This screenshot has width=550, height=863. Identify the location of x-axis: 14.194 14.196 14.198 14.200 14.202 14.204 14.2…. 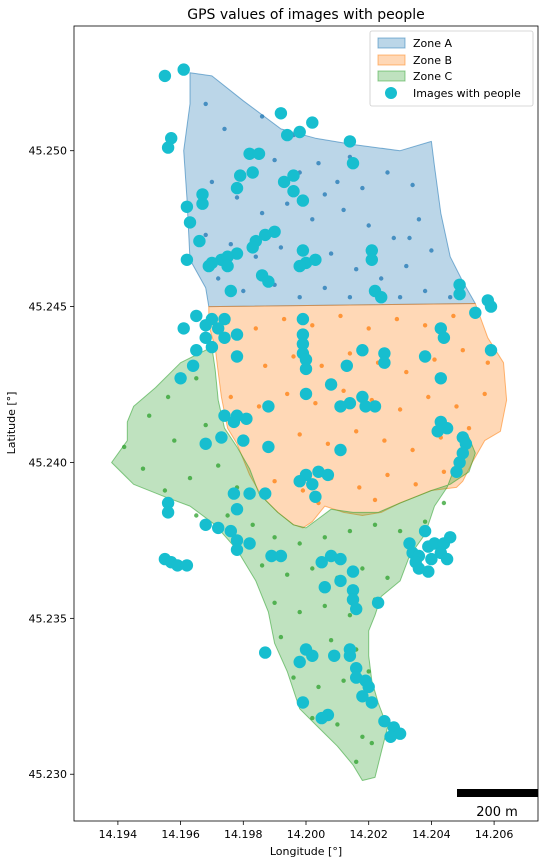
(306, 831).